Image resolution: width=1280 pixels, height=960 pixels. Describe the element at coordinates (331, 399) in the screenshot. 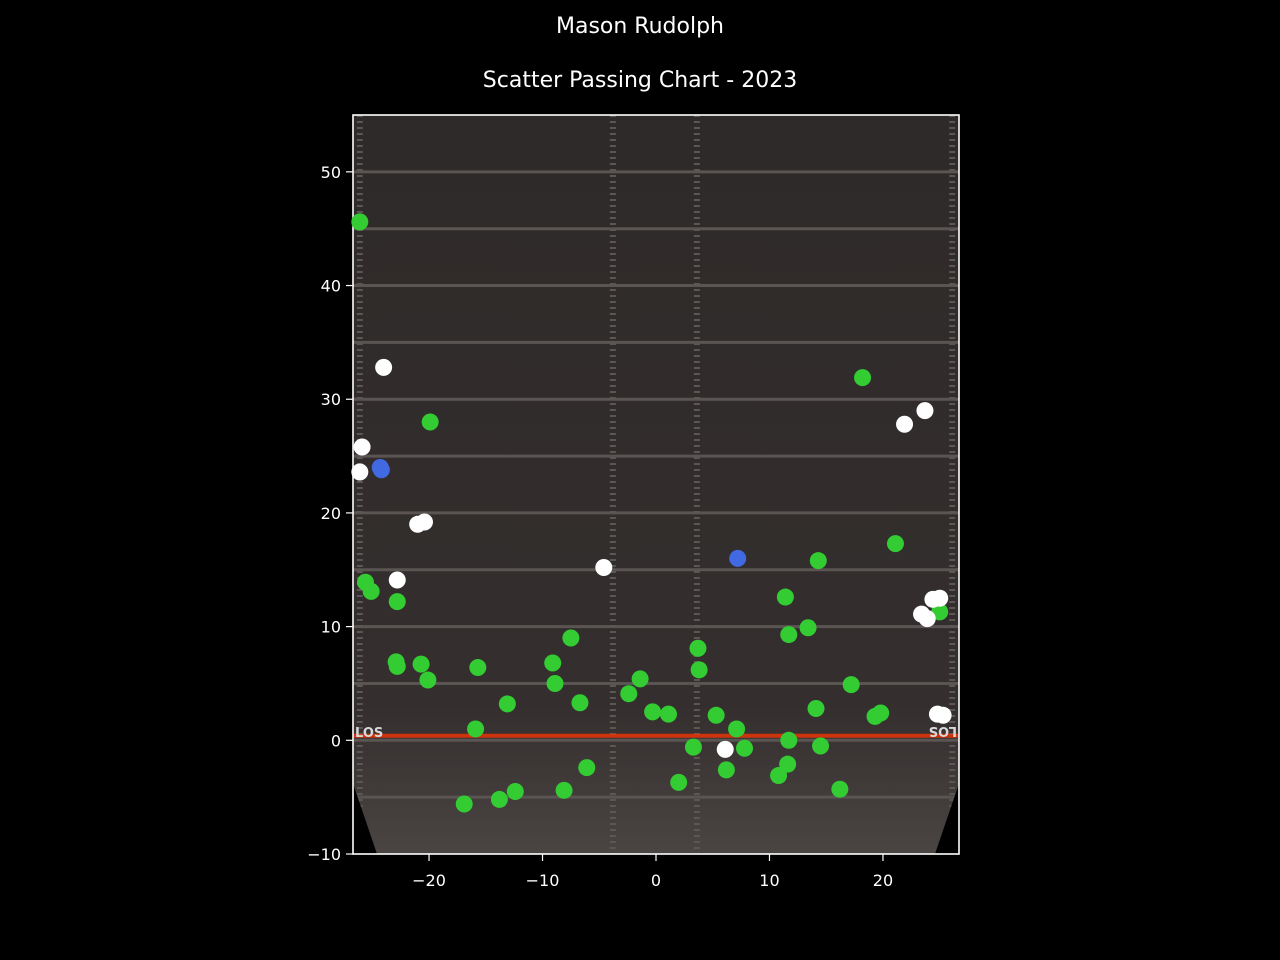

I see `y-tick-label: 30` at that location.